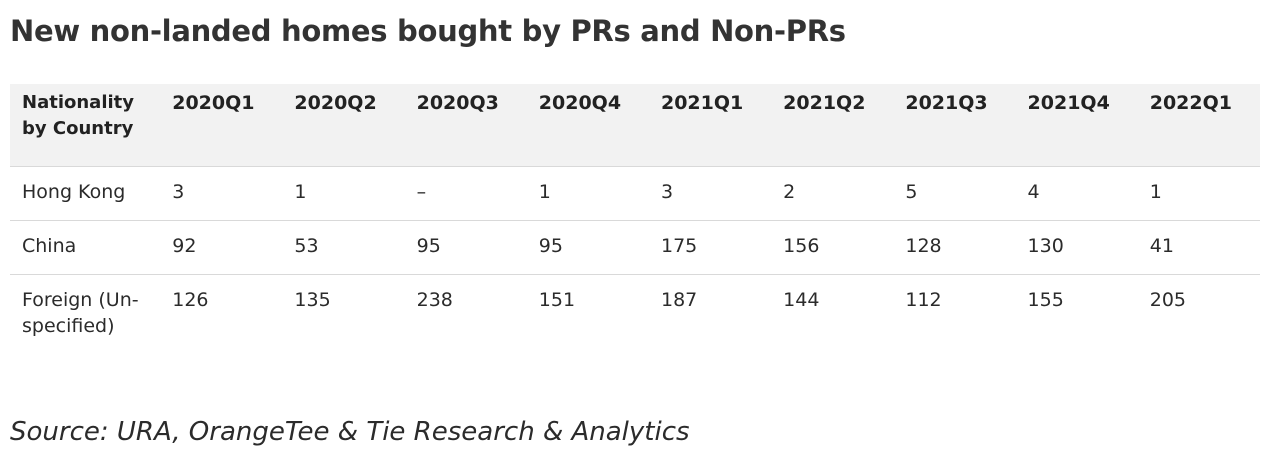  What do you see at coordinates (1076, 125) in the screenshot?
I see `column-header-cell: 2021Q4` at bounding box center [1076, 125].